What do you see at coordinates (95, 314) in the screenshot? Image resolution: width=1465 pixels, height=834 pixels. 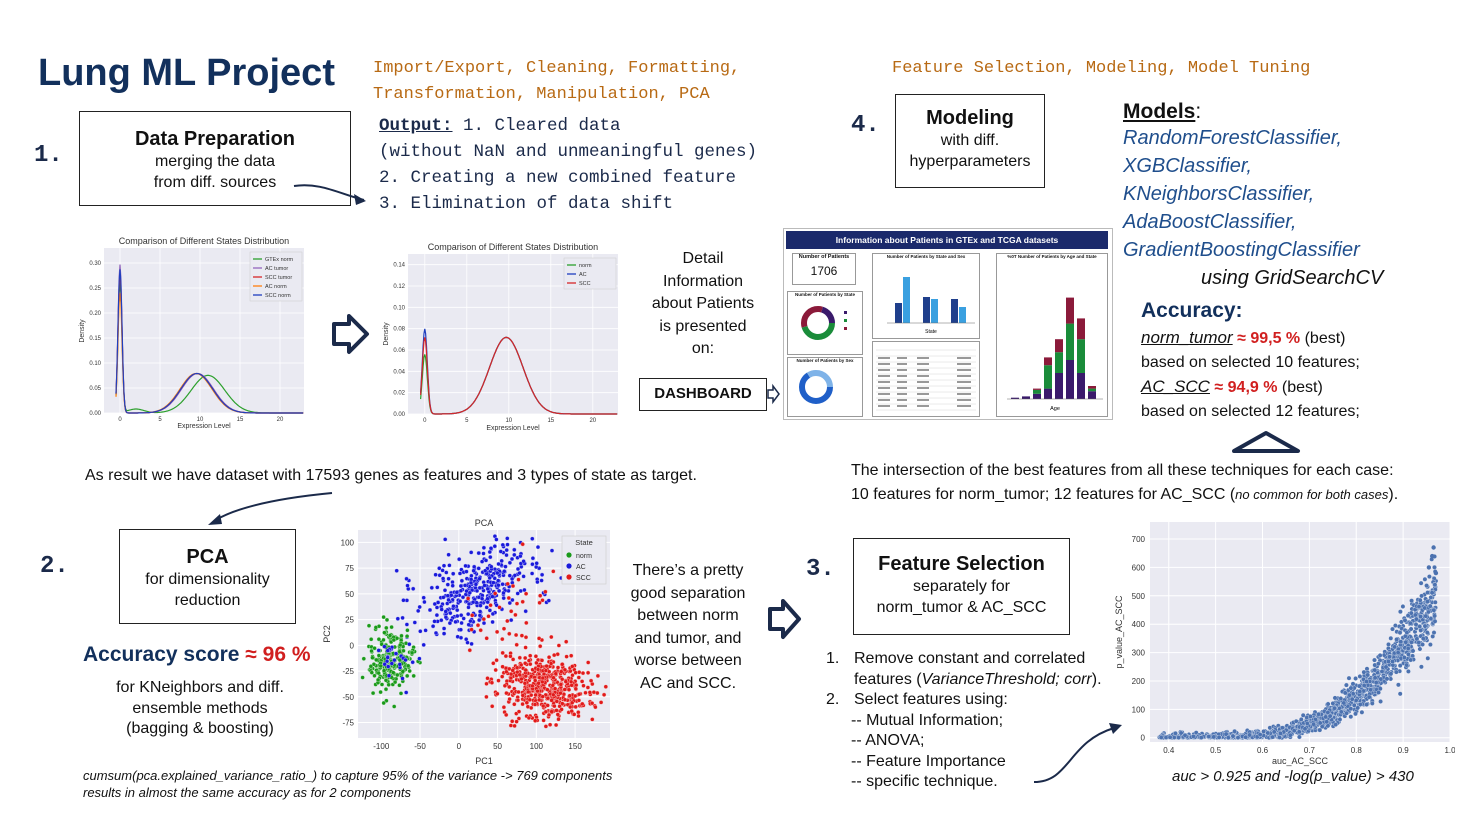 I see `y-tick-label: 0.20` at bounding box center [95, 314].